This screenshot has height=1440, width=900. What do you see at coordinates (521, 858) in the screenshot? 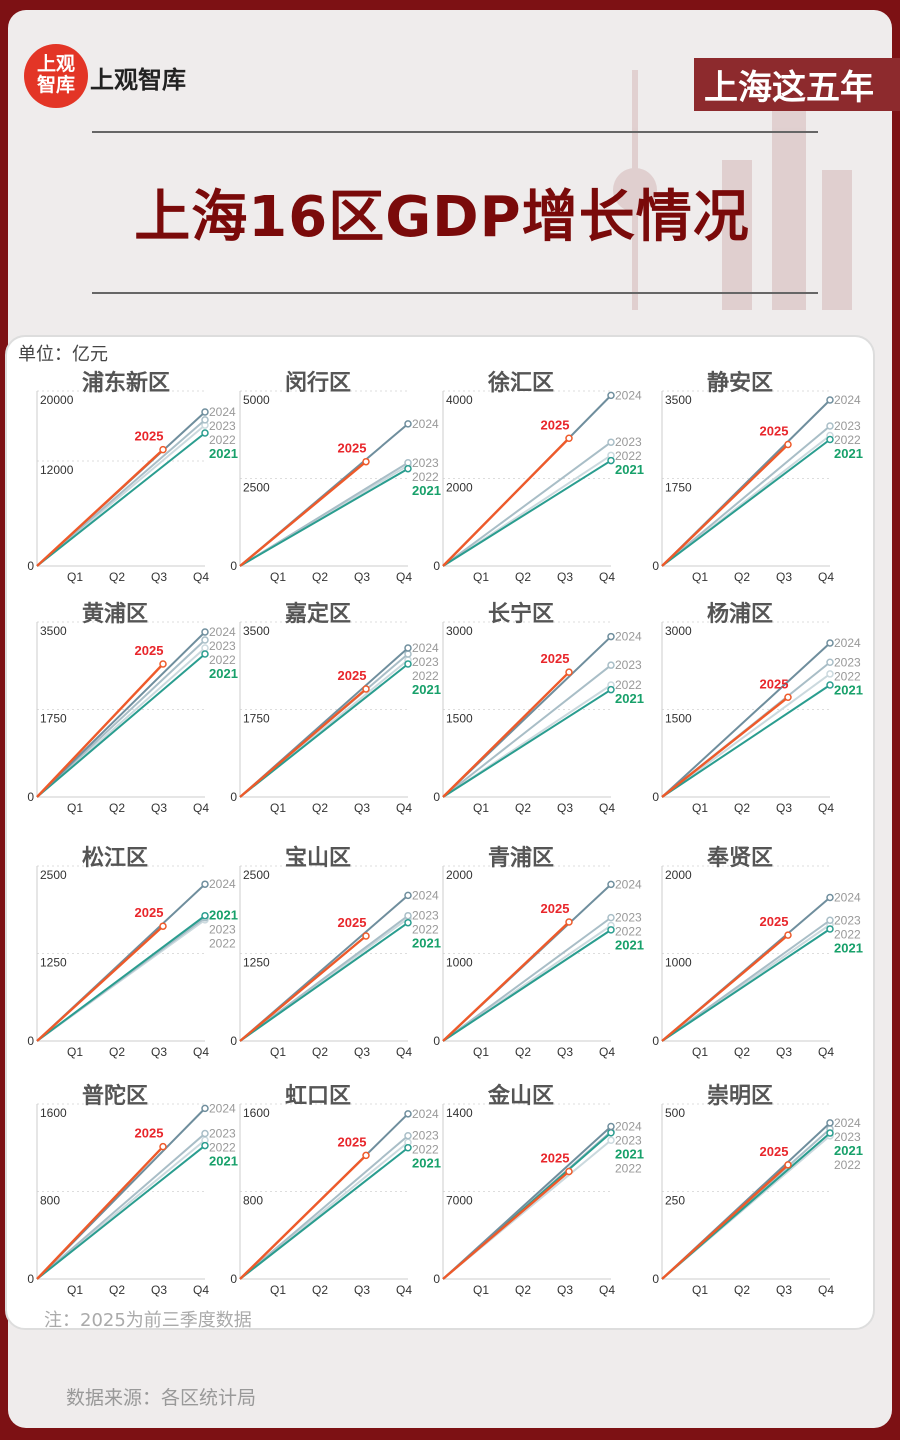
I see `district-title: 青浦区` at bounding box center [521, 858].